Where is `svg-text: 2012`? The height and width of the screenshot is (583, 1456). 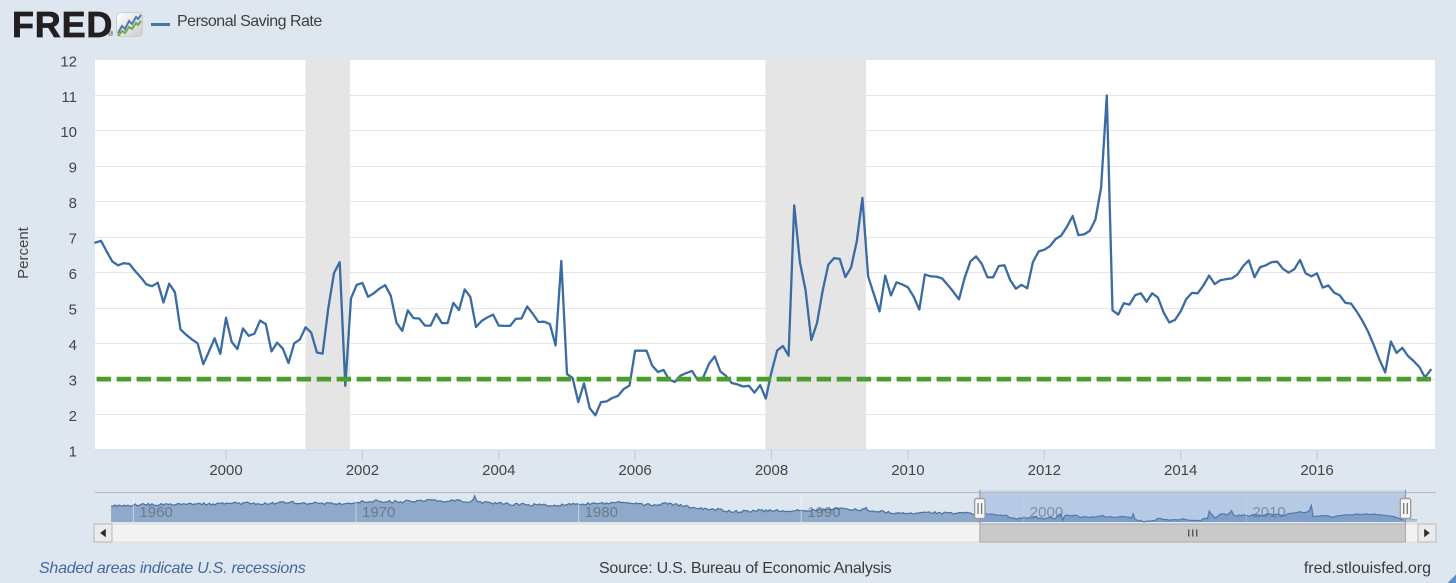
svg-text: 2012 is located at coordinates (1044, 470).